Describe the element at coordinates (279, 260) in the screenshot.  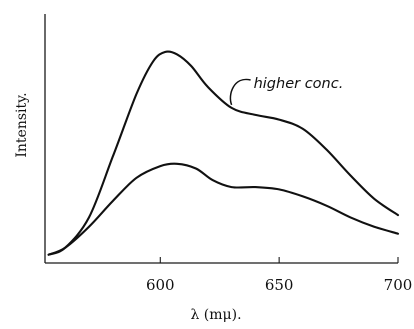
I see `x-ticks` at that location.